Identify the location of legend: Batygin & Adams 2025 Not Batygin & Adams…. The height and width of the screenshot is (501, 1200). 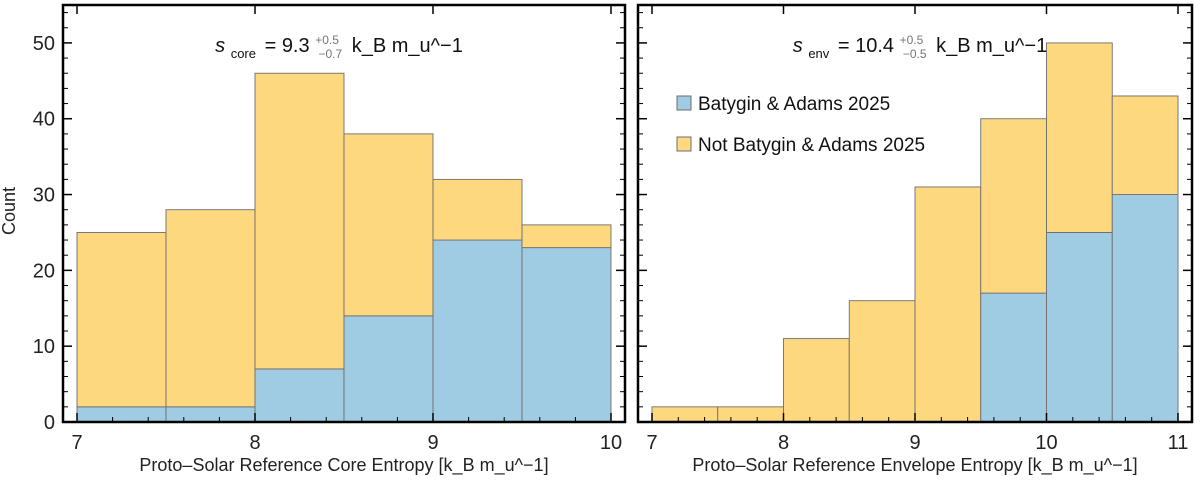
(800, 125).